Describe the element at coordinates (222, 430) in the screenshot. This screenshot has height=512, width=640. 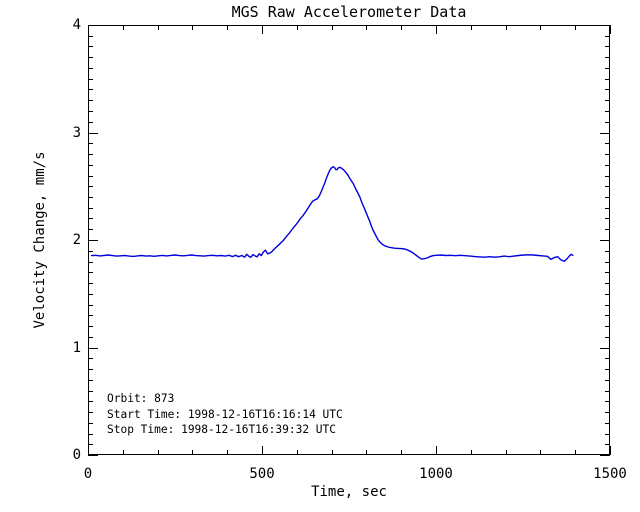
I see `annotation-stop-time: Stop Time: 1998-12-16T16:39:32 UTC` at that location.